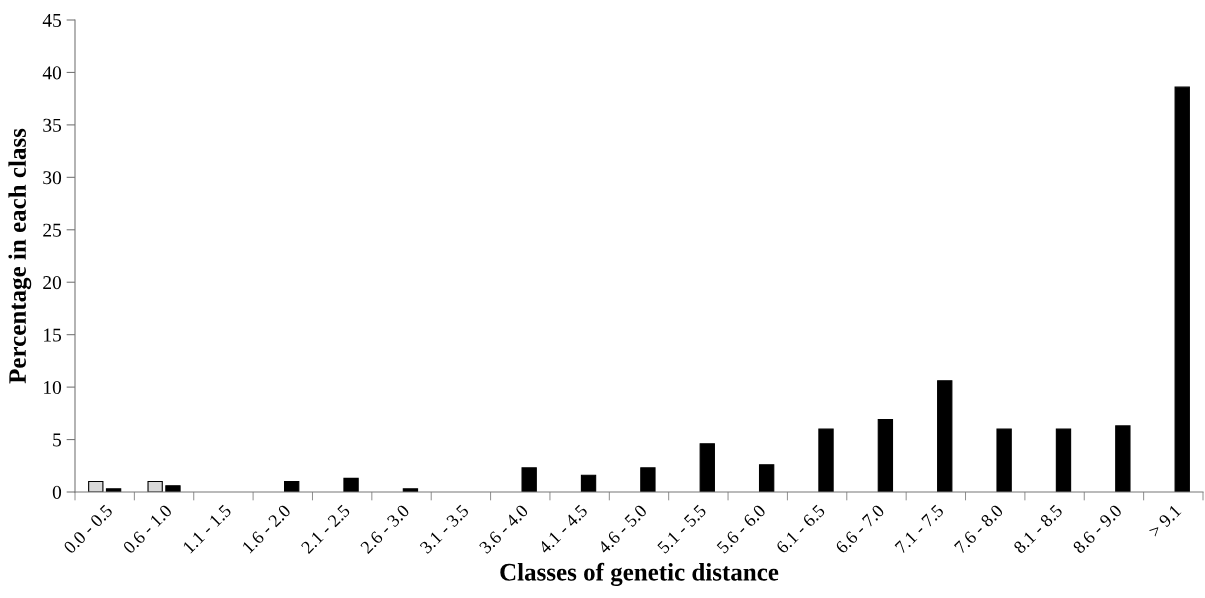 This screenshot has width=1205, height=598. What do you see at coordinates (53, 335) in the screenshot?
I see `y-tick-label: 15` at bounding box center [53, 335].